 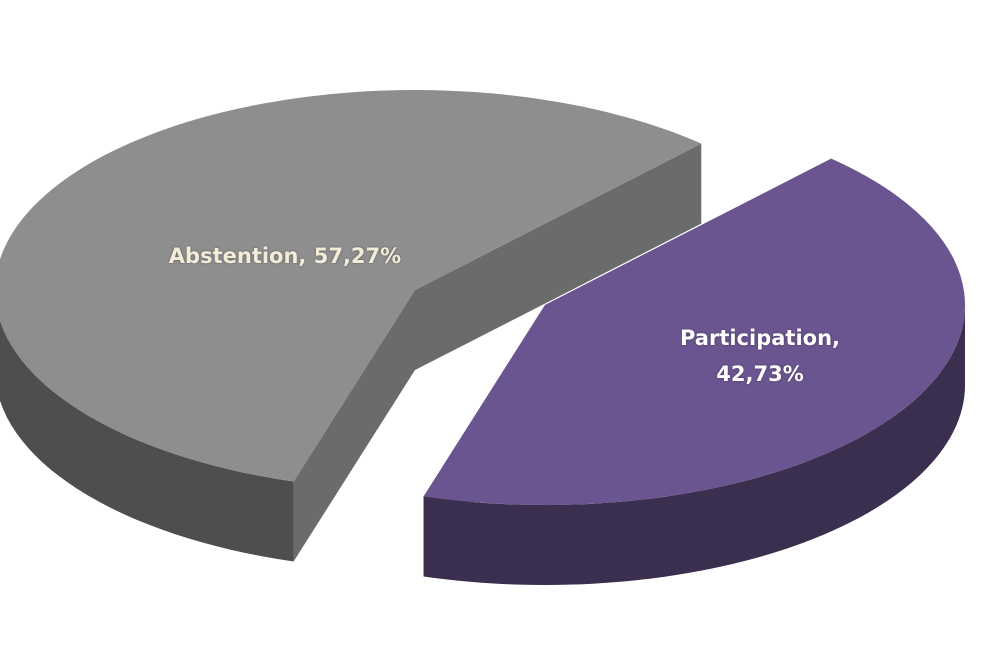 I want to click on data-label: Participation, 42,73%, so click(x=760, y=356).